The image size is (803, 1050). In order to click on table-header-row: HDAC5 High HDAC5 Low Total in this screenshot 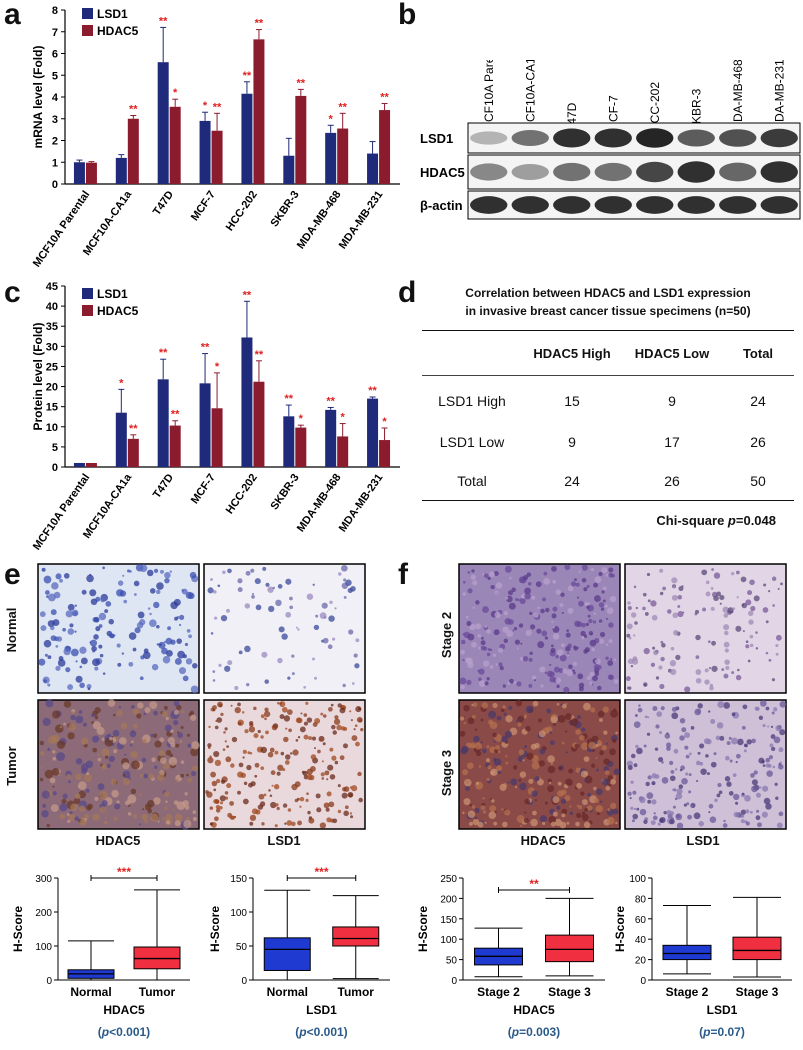, I will do `click(608, 353)`.